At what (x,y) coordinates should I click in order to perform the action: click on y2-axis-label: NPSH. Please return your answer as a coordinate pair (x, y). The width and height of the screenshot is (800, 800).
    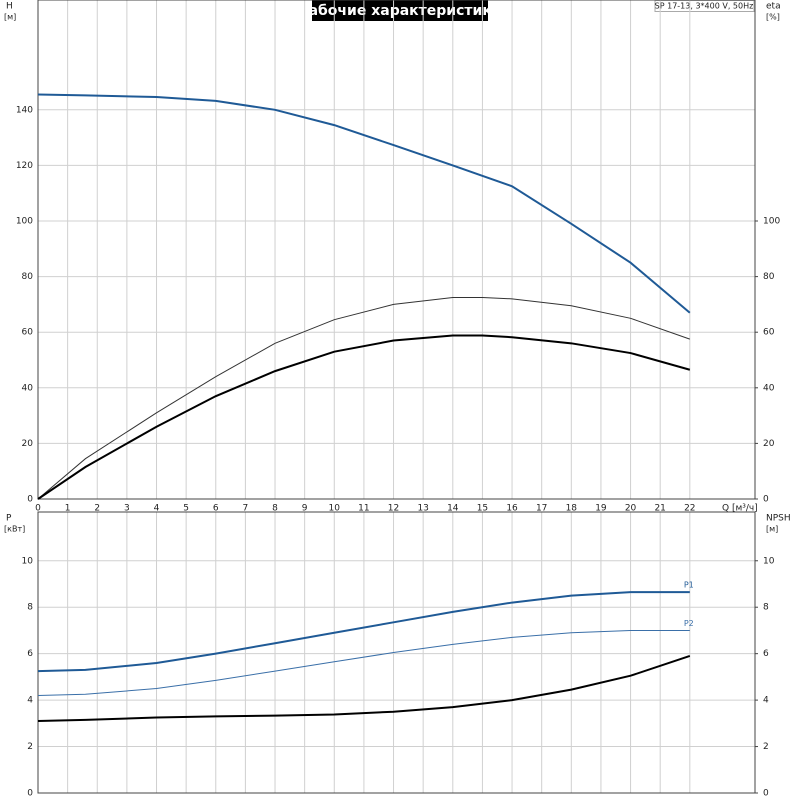
    Looking at the image, I should click on (778, 519).